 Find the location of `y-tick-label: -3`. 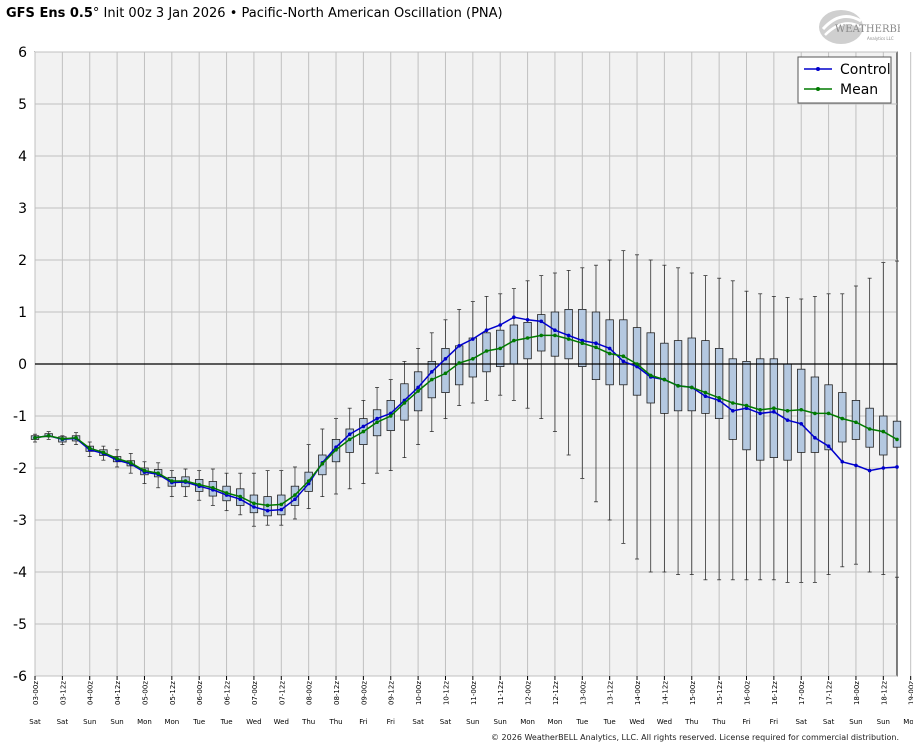

y-tick-label: -3 is located at coordinates (20, 521).